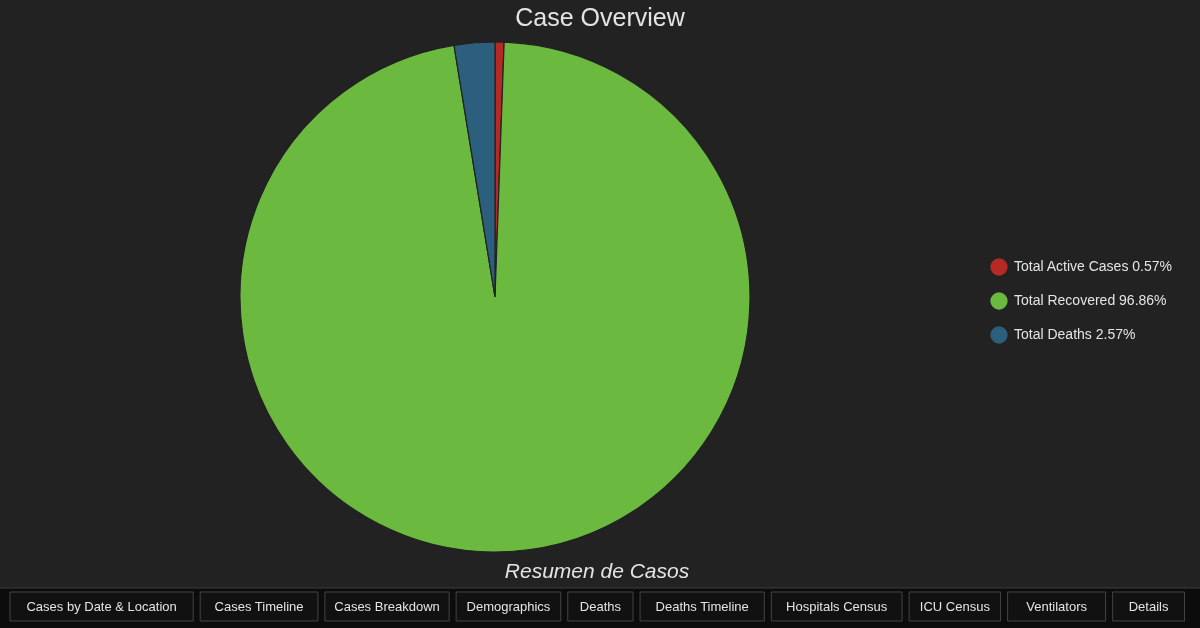 The image size is (1200, 628). Describe the element at coordinates (259, 606) in the screenshot. I see `text: Cases Timeline` at that location.